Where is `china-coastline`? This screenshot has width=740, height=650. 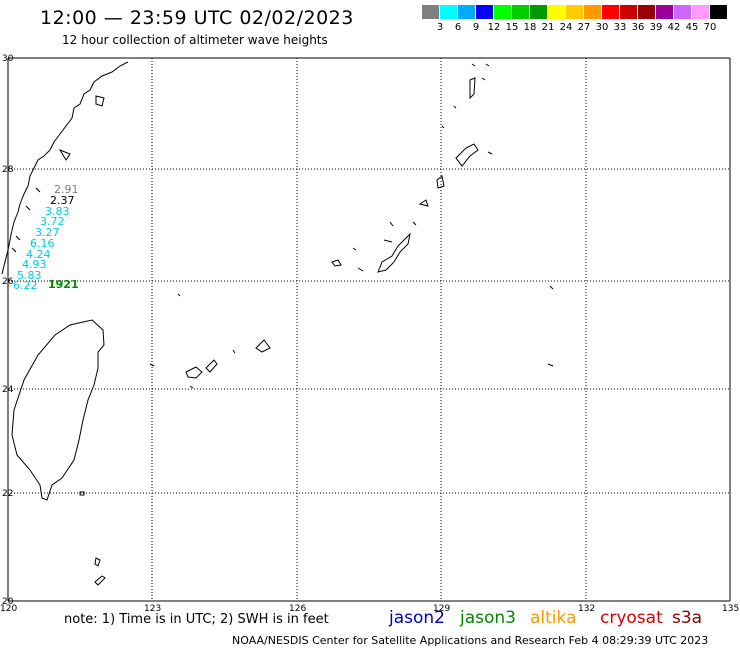 china-coastline is located at coordinates (65, 168).